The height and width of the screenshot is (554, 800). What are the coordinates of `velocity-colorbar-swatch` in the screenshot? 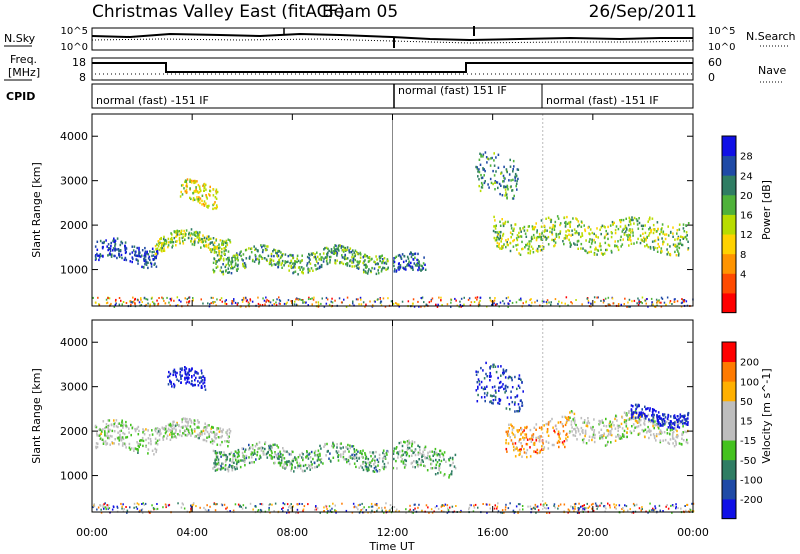 It's located at (729, 509).